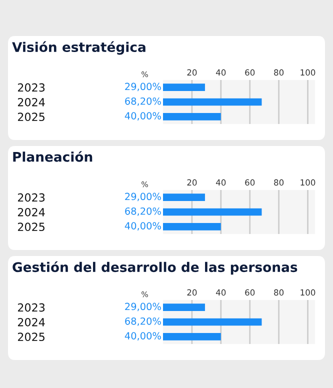 The width and height of the screenshot is (333, 388). I want to click on chart-title: Gestión del desarrollo de las personas, so click(155, 268).